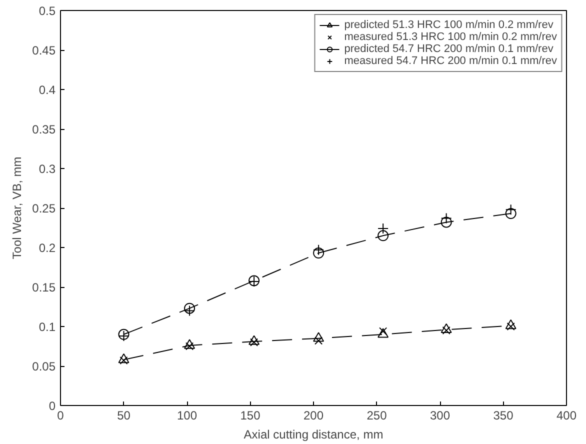 The image size is (586, 444). Describe the element at coordinates (449, 49) in the screenshot. I see `legend-label: predicted 54.7 HRC 200 m/min 0.1 mm/rev` at that location.